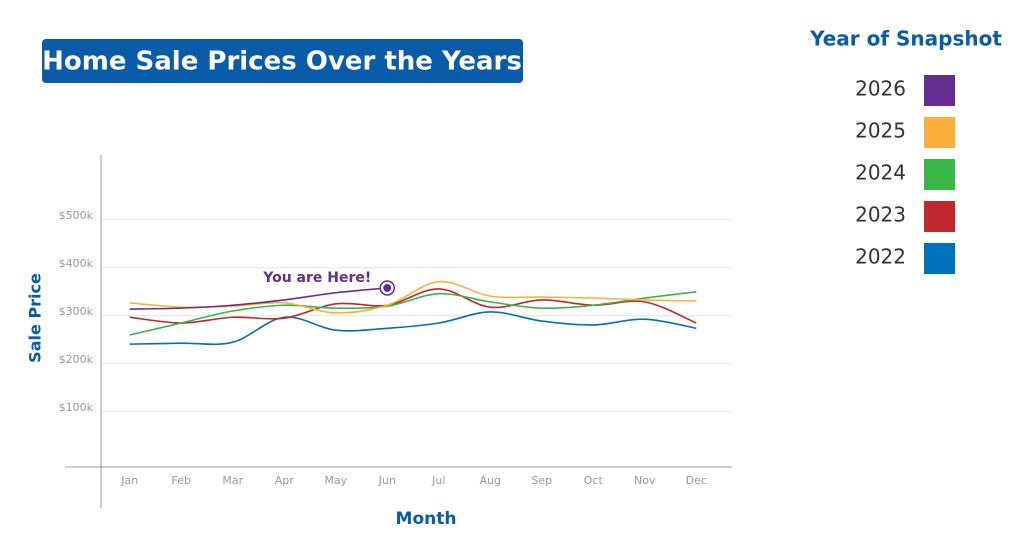  I want to click on x-tick-label: May, so click(335, 480).